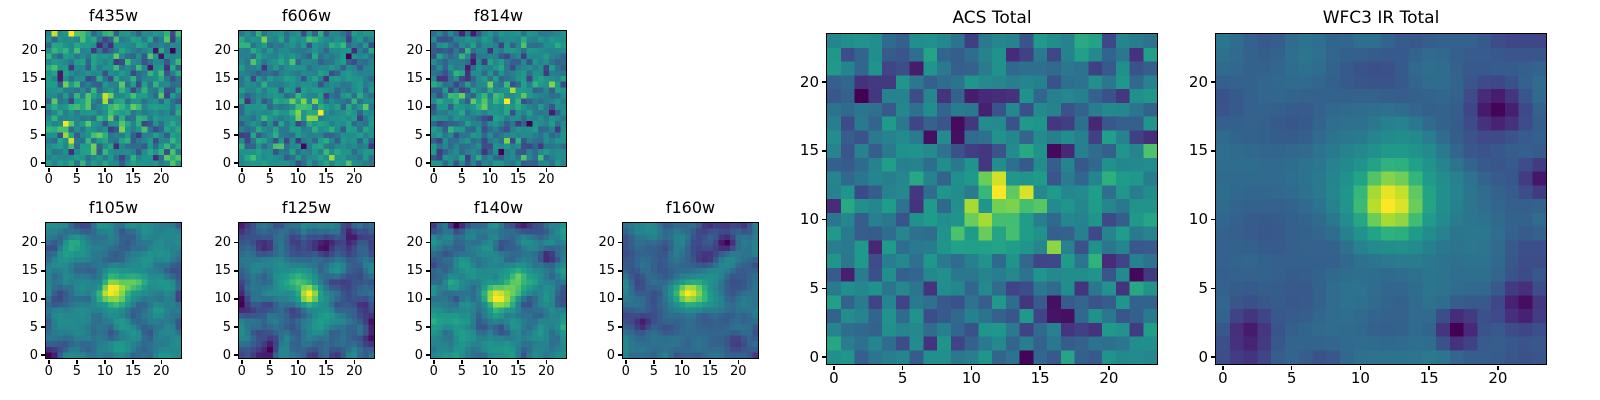 The width and height of the screenshot is (1600, 400). I want to click on heatmap-f140w, so click(498, 290).